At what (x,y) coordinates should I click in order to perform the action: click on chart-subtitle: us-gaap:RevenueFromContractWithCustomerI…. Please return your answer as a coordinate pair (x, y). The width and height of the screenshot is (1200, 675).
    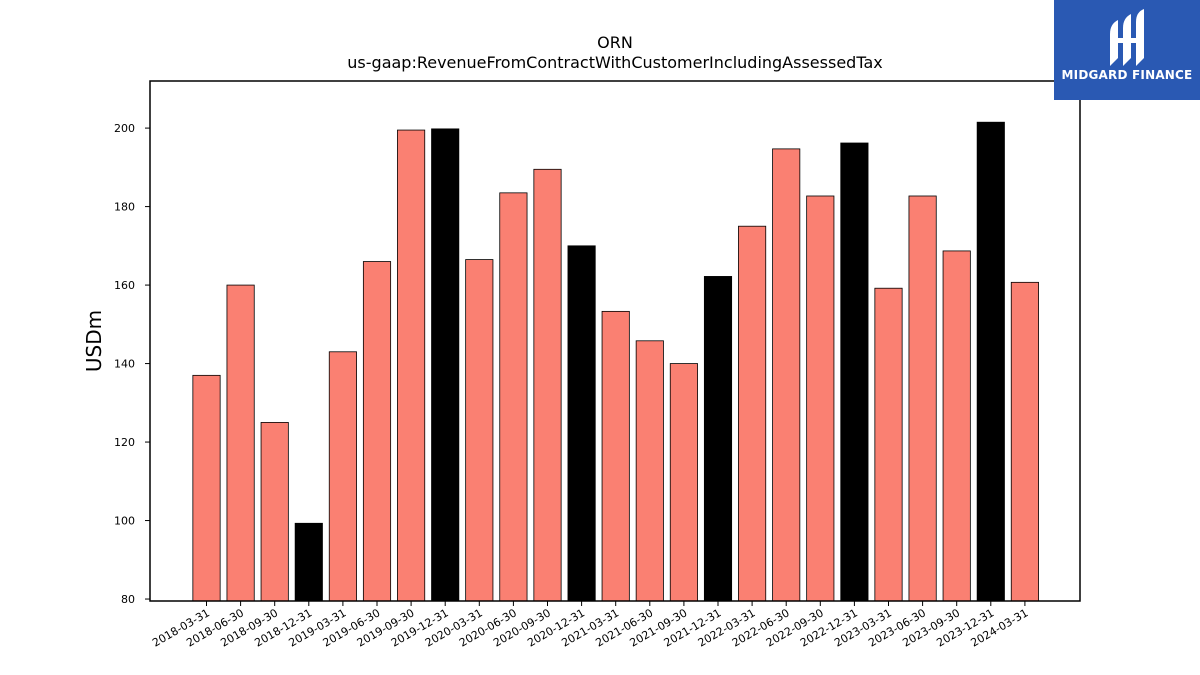
    Looking at the image, I should click on (614, 62).